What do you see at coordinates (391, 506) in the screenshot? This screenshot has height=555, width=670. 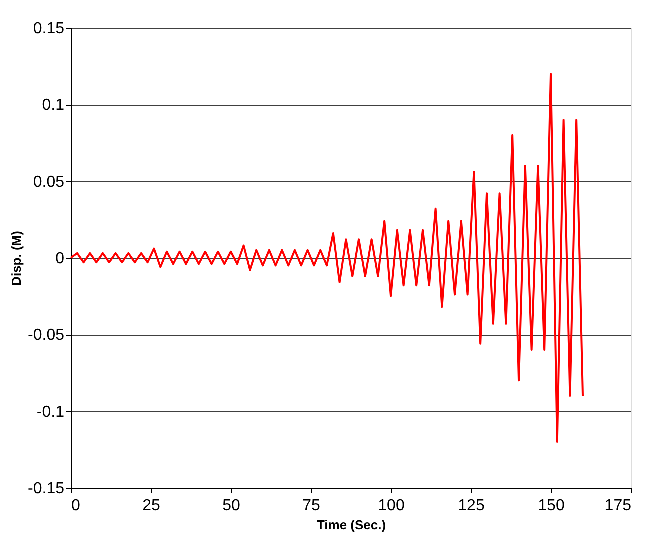 I see `x-tick-label: 100` at bounding box center [391, 506].